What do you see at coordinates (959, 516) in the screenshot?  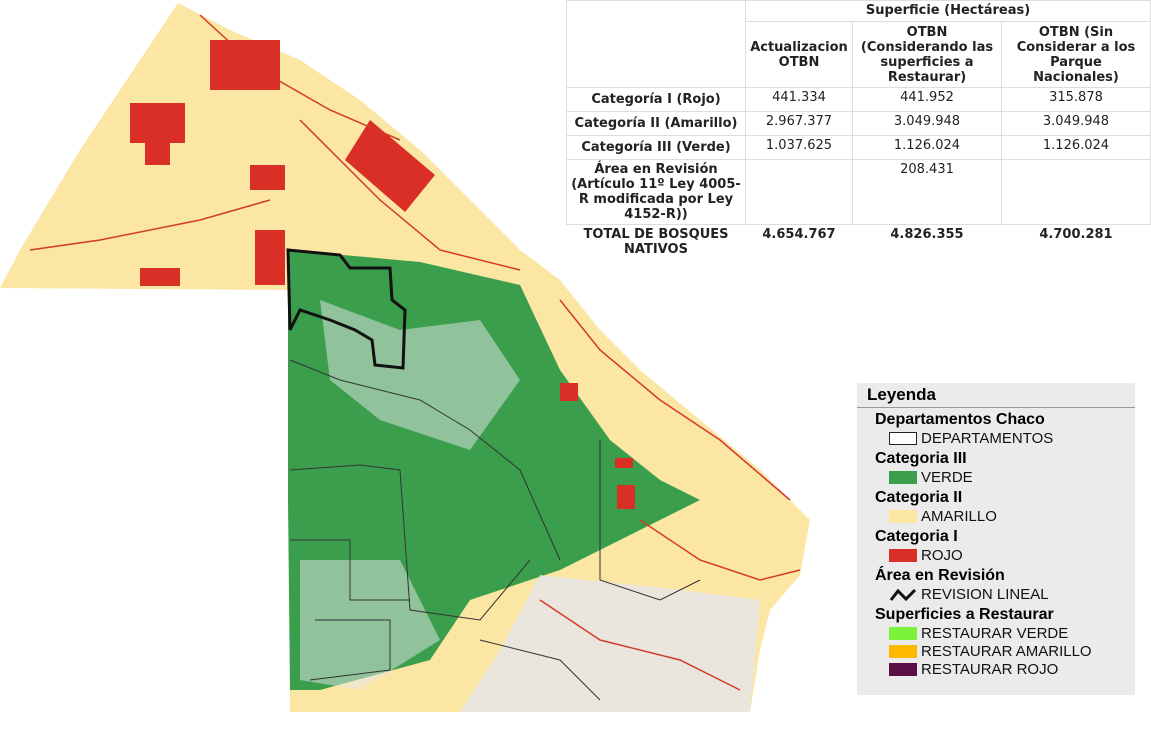 I see `legend-label: AMARILLO` at bounding box center [959, 516].